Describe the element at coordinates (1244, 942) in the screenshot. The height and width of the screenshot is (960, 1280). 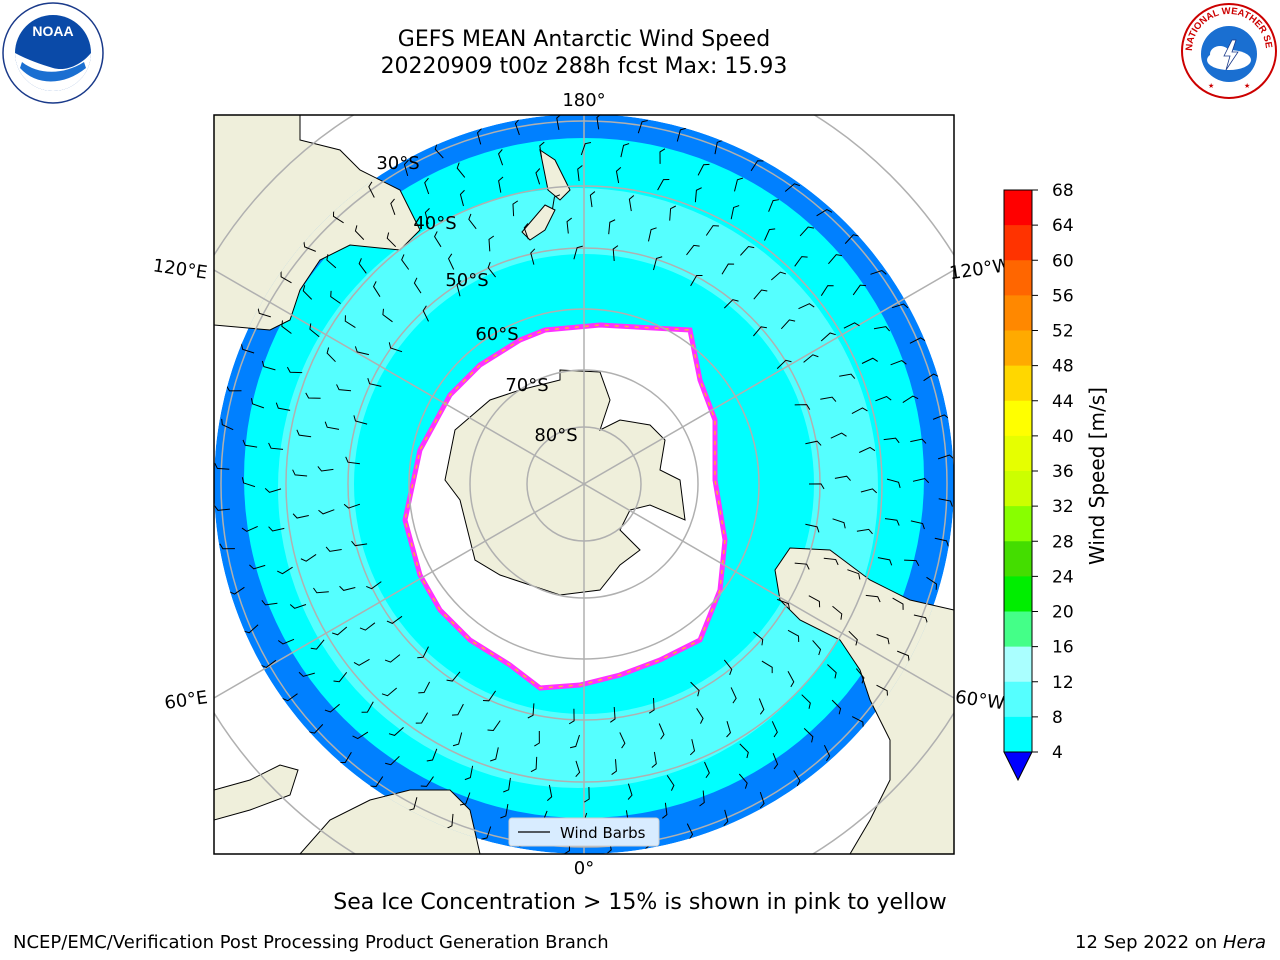
I see `footer-host: Hera` at that location.